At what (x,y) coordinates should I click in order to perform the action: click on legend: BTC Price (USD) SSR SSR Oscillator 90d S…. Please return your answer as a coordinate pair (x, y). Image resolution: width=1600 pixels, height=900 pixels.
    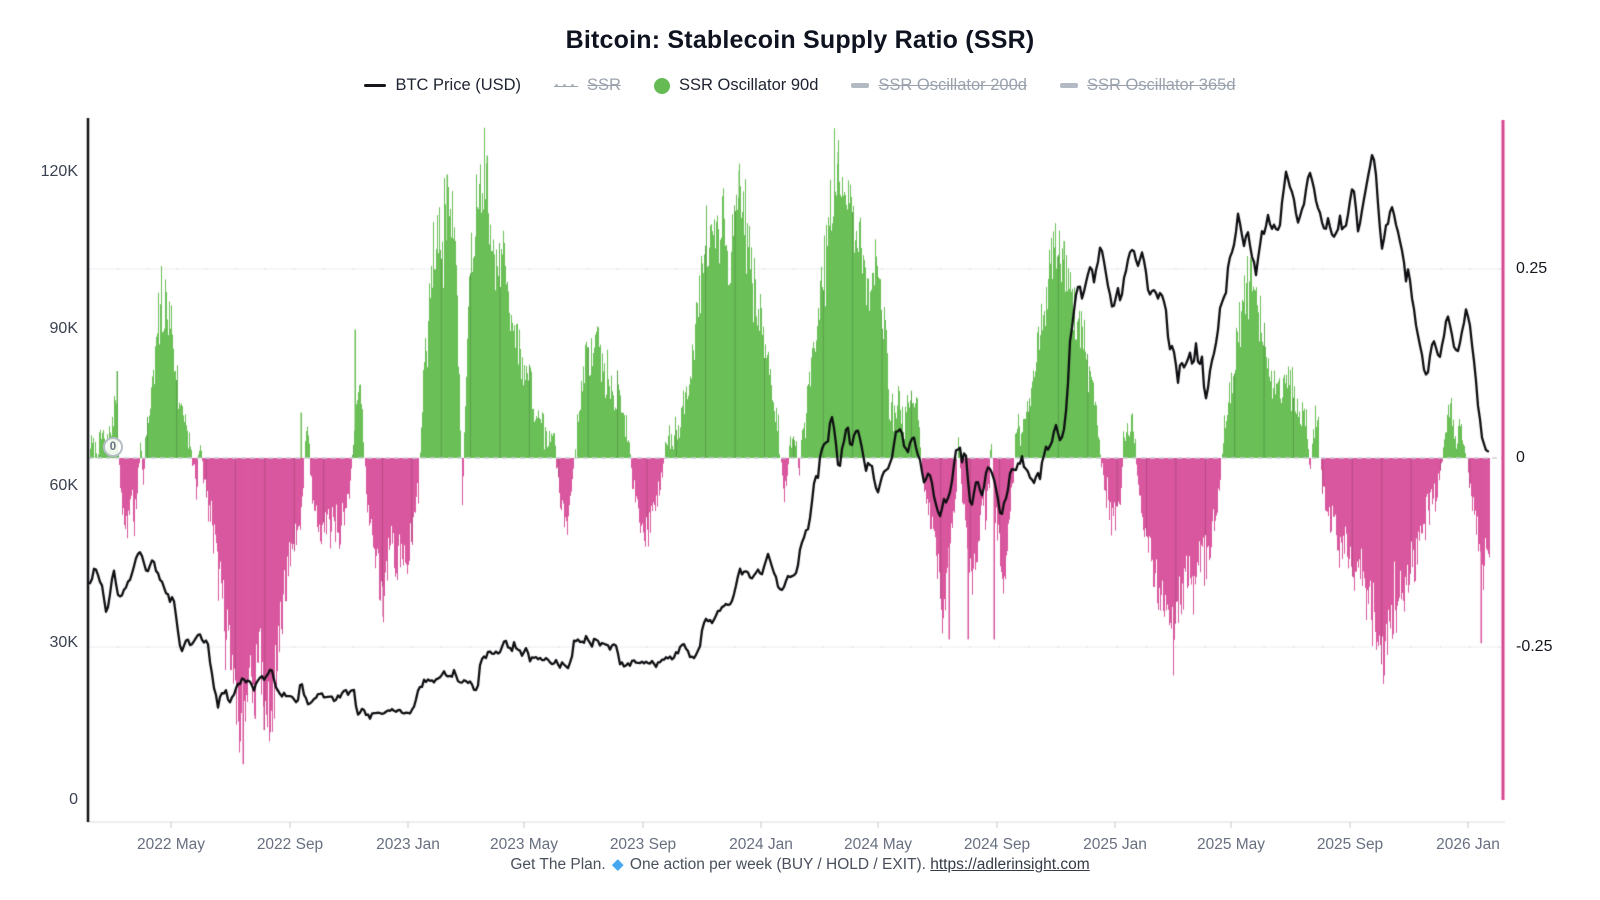
    Looking at the image, I should click on (800, 85).